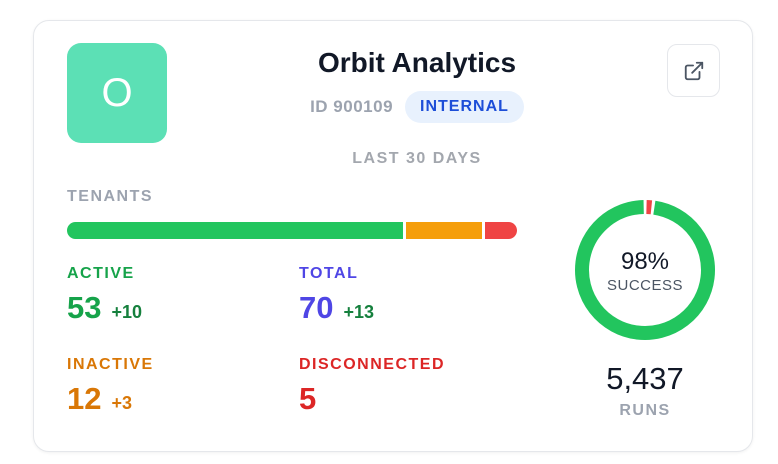 Image resolution: width=778 pixels, height=464 pixels. Describe the element at coordinates (645, 261) in the screenshot. I see `success-percent: 98%` at that location.